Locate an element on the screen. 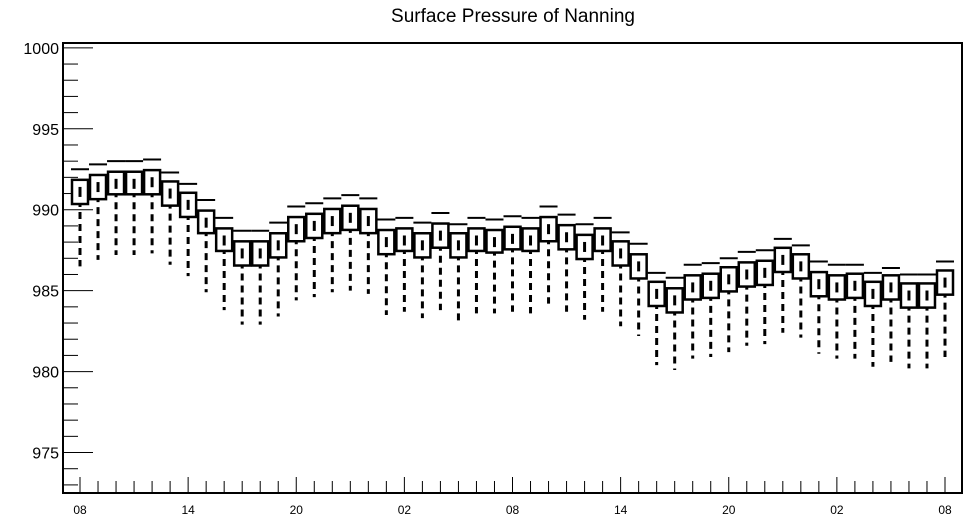  y-axis: 975 980 985 990 995 1000 is located at coordinates (58, 263).